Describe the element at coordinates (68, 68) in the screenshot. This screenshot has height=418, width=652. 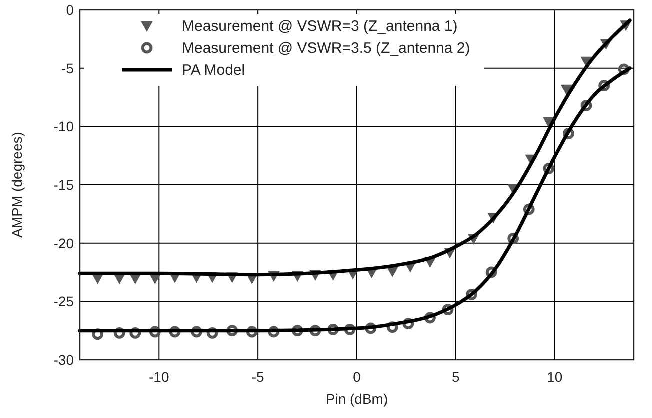
I see `y-tick-label: -5` at that location.